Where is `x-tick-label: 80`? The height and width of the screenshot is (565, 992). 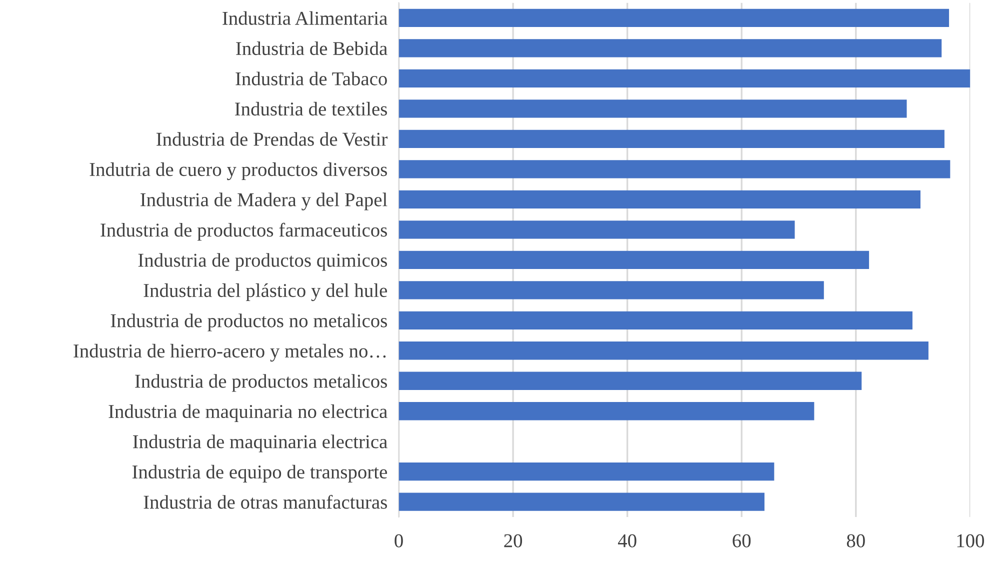 x-tick-label: 80 is located at coordinates (855, 541).